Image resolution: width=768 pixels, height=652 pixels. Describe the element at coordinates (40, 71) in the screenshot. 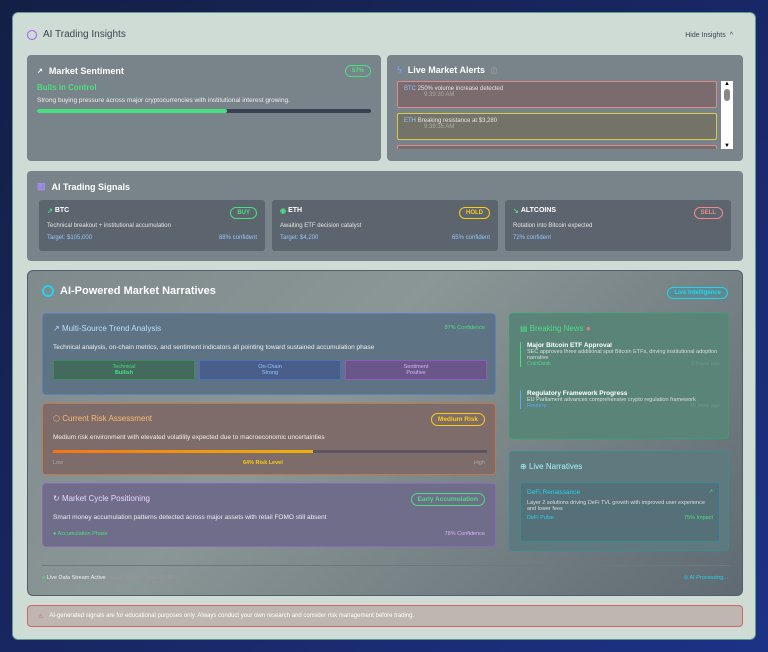

I see `trend-up-icon: ↗` at that location.